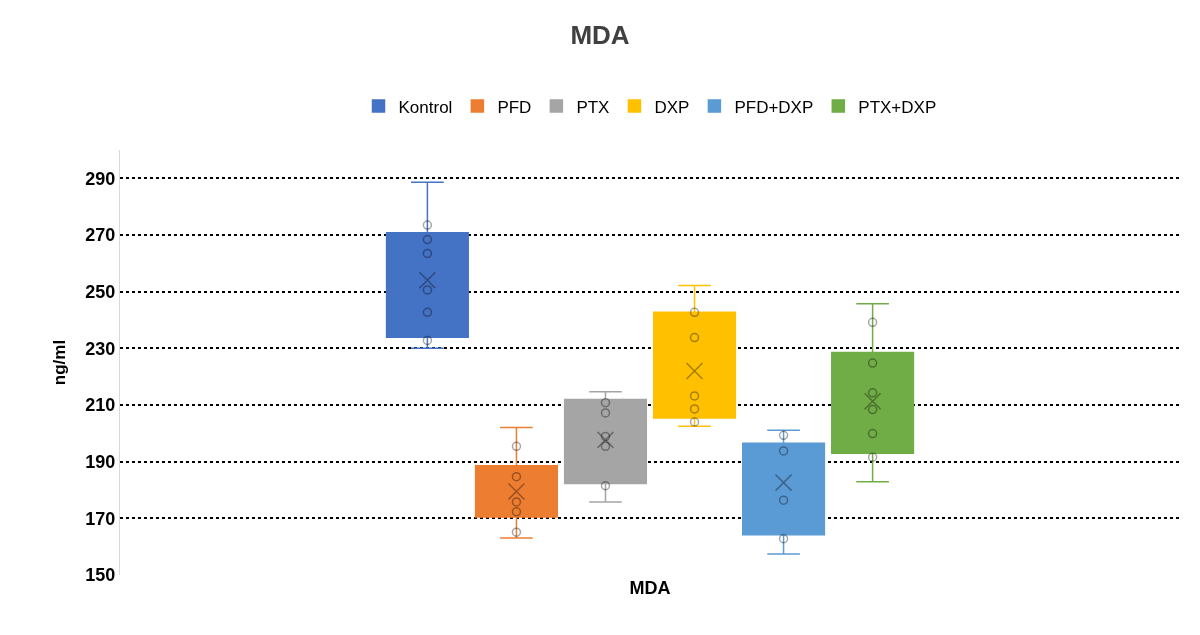 This screenshot has height=635, width=1200. I want to click on y-tick-label: 270, so click(100, 235).